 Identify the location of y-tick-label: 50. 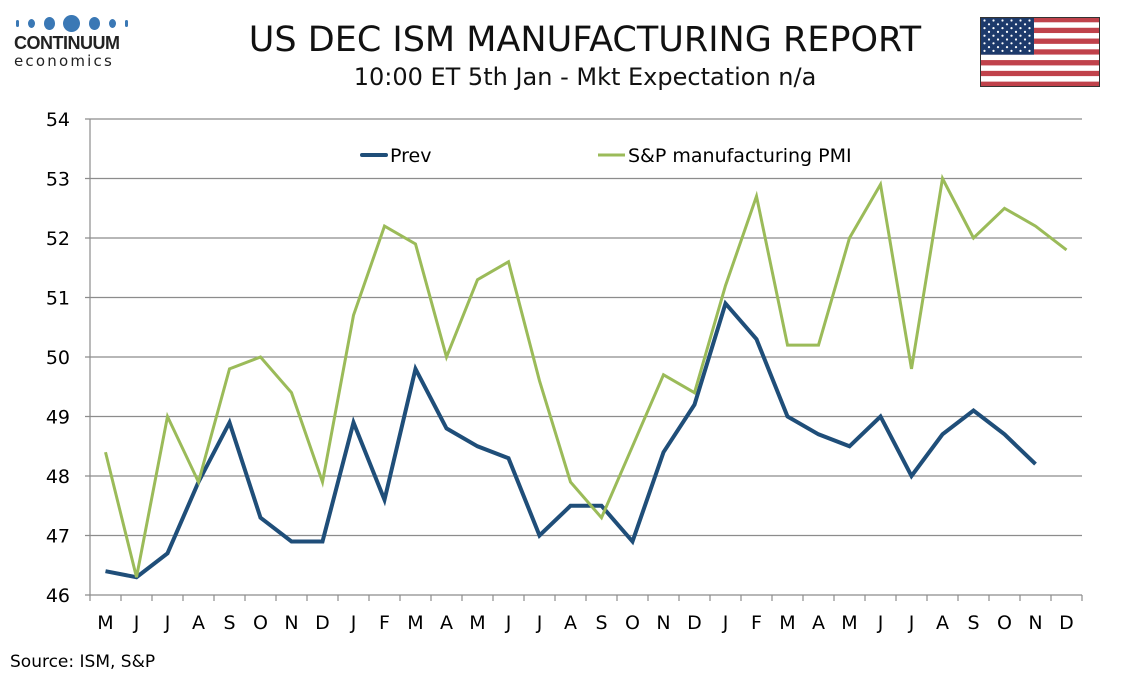
(58, 358).